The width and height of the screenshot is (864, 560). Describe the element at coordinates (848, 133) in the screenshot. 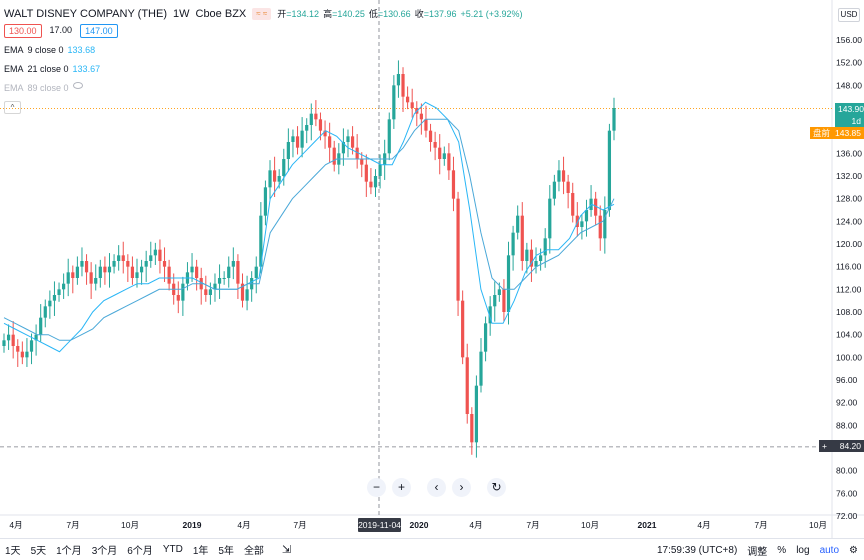

I see `premarket-value: 143.85` at that location.